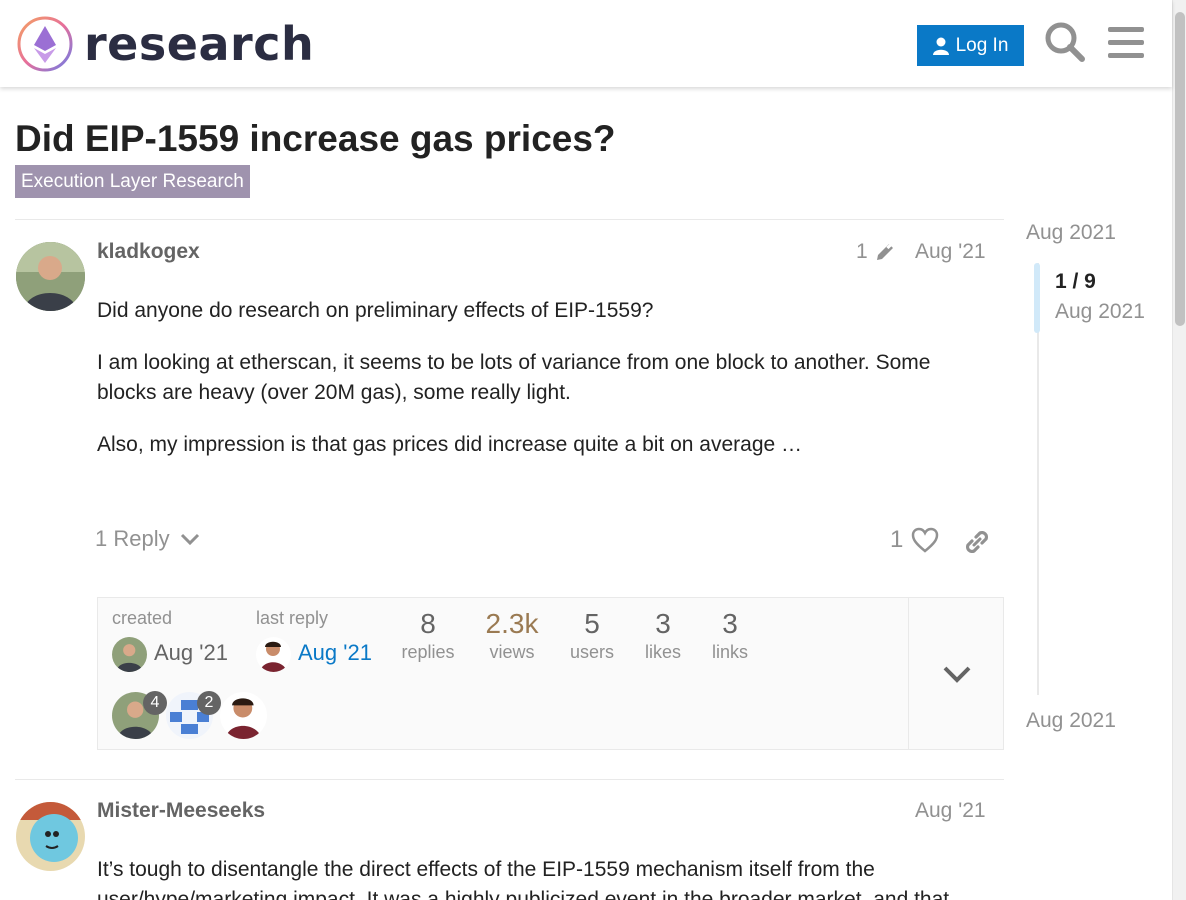  What do you see at coordinates (940, 46) in the screenshot?
I see `user-icon` at bounding box center [940, 46].